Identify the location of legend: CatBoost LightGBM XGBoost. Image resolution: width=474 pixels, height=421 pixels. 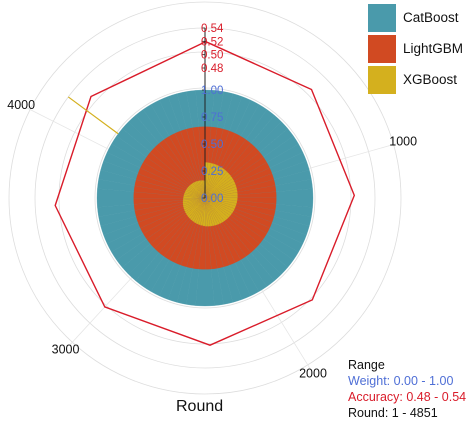
(421, 48).